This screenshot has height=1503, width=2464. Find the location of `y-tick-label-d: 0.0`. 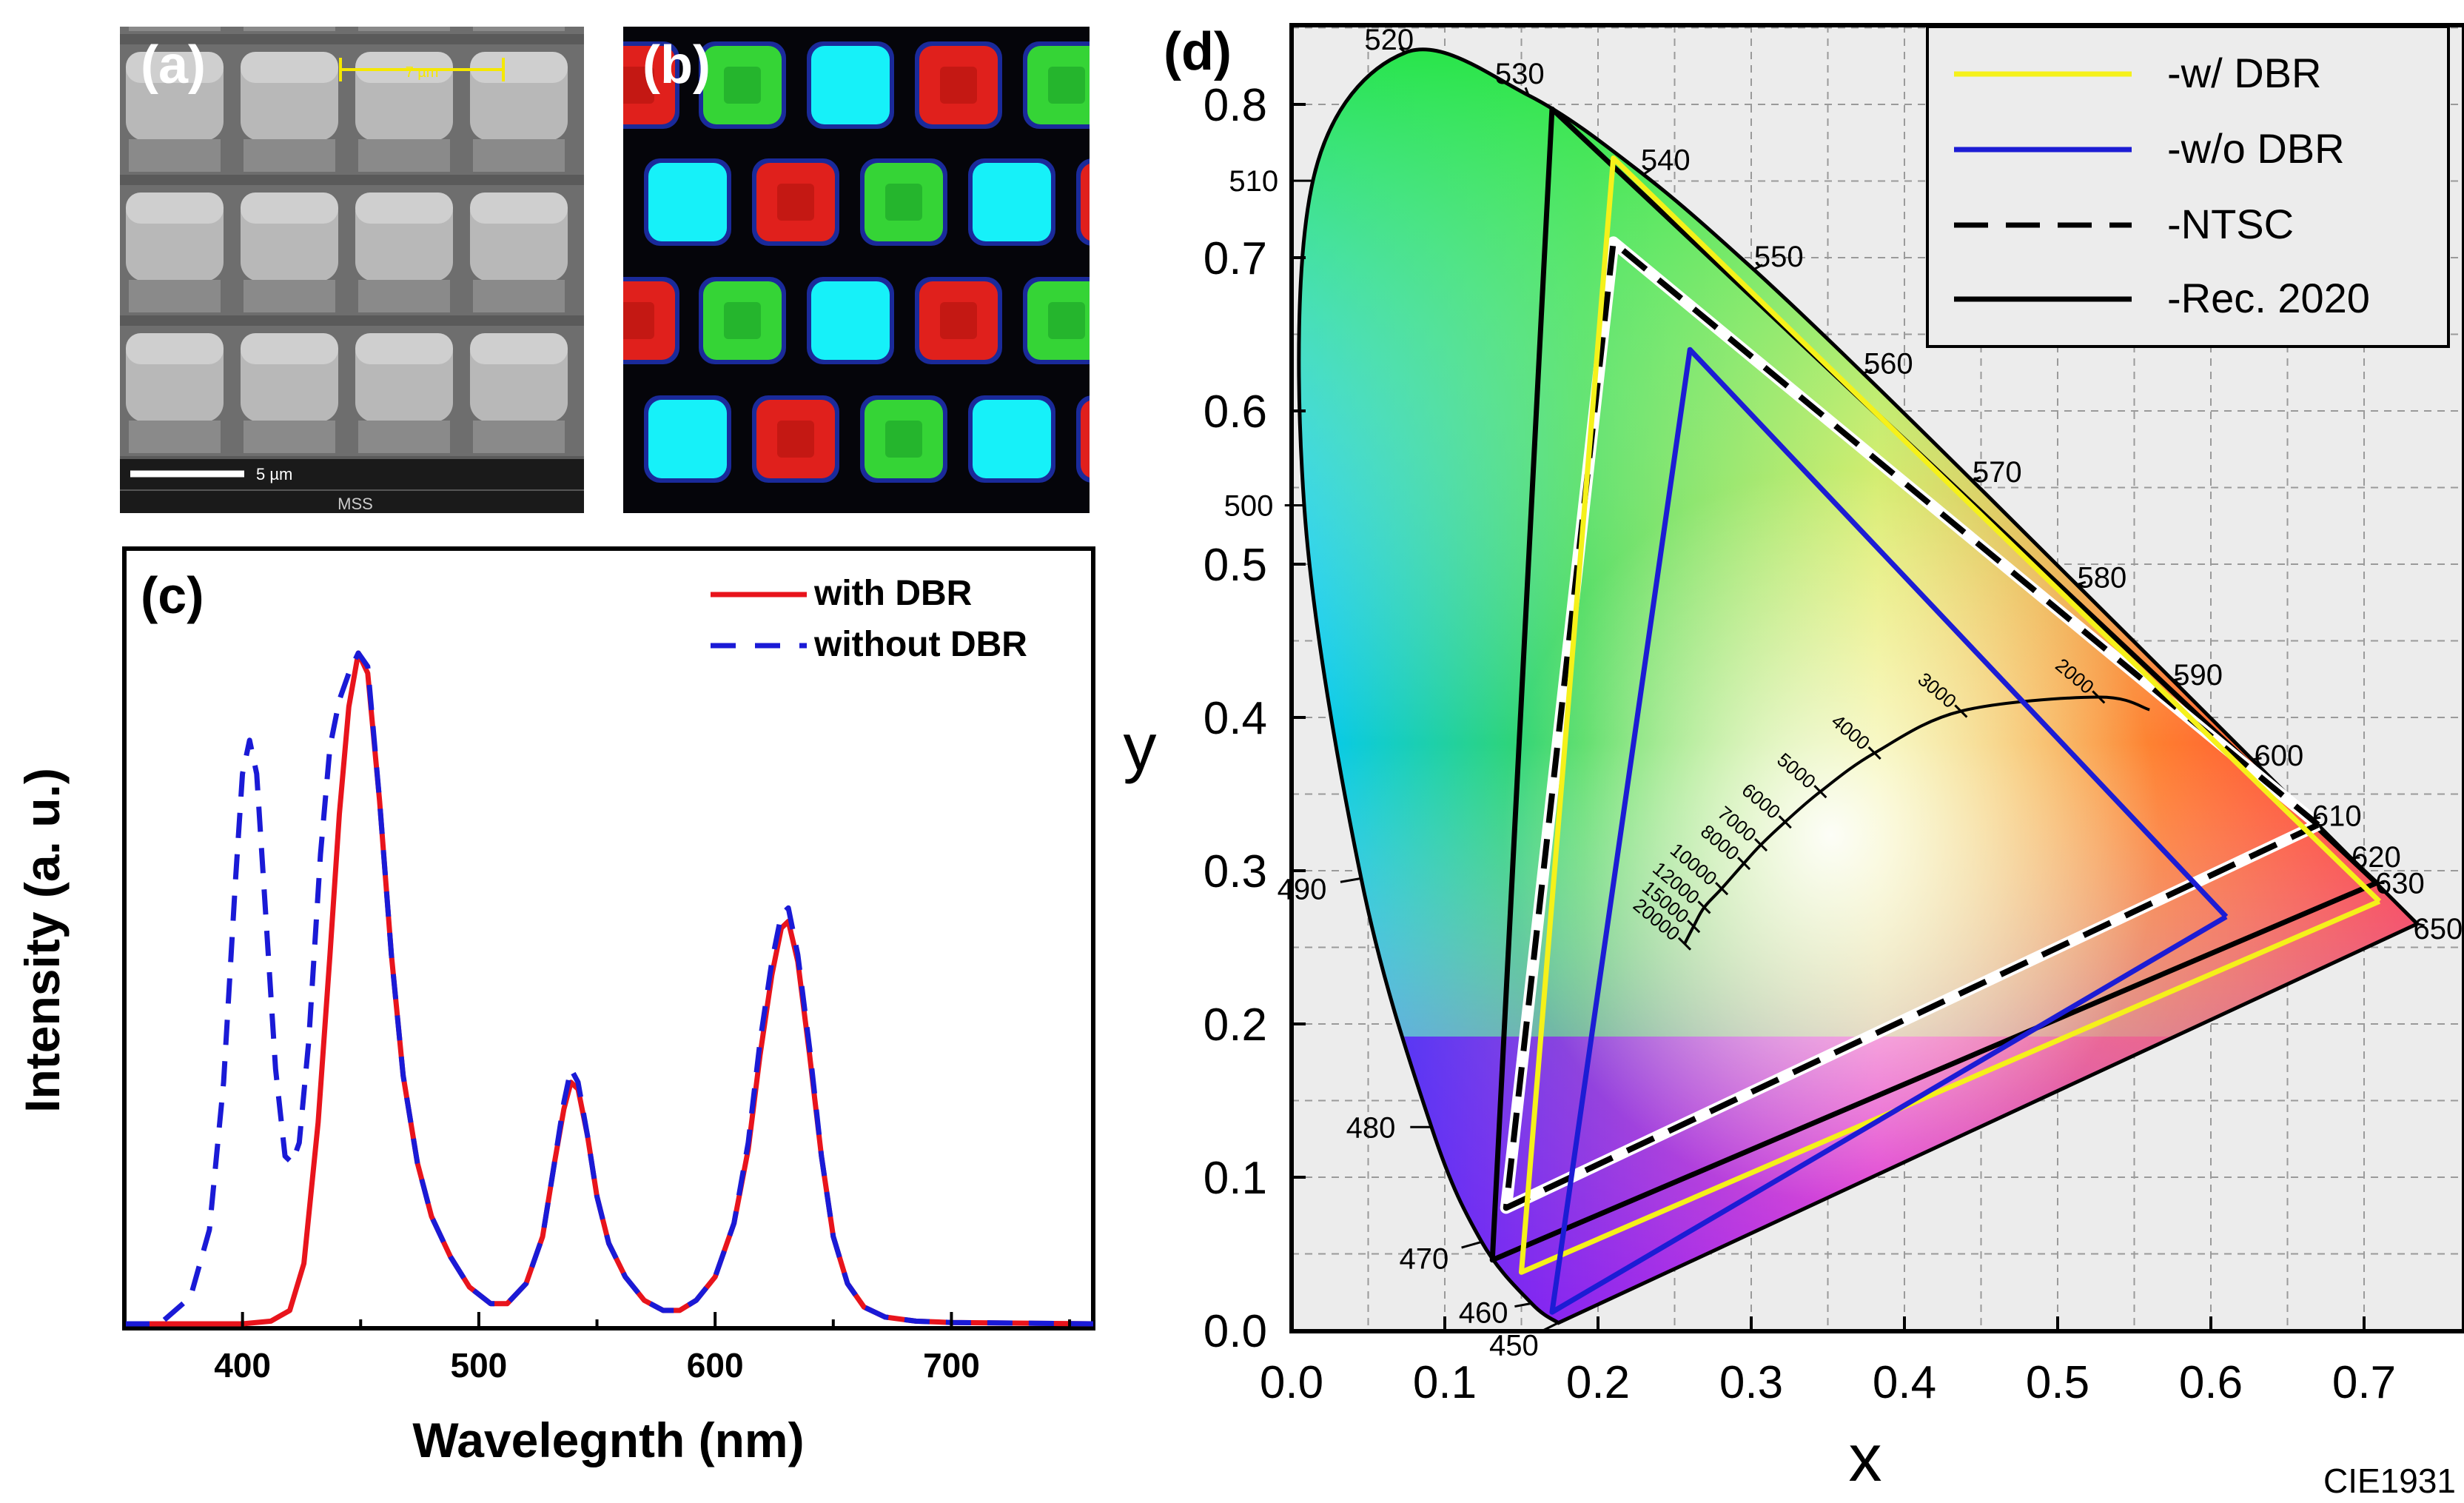

y-tick-label-d: 0.0 is located at coordinates (1235, 1331).